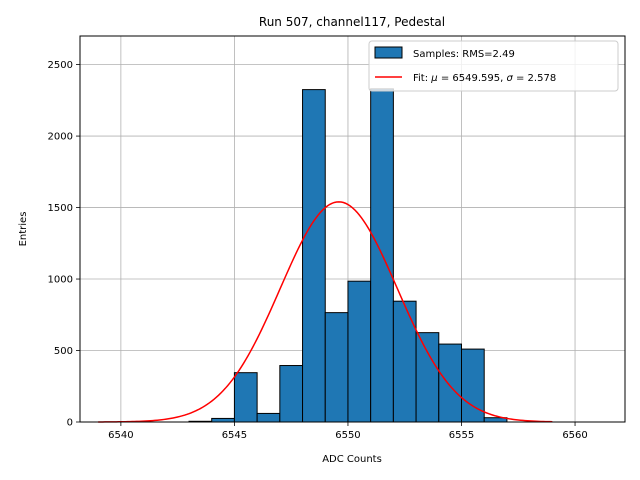 The height and width of the screenshot is (480, 640). I want to click on y-tick-label: 1000, so click(60, 280).